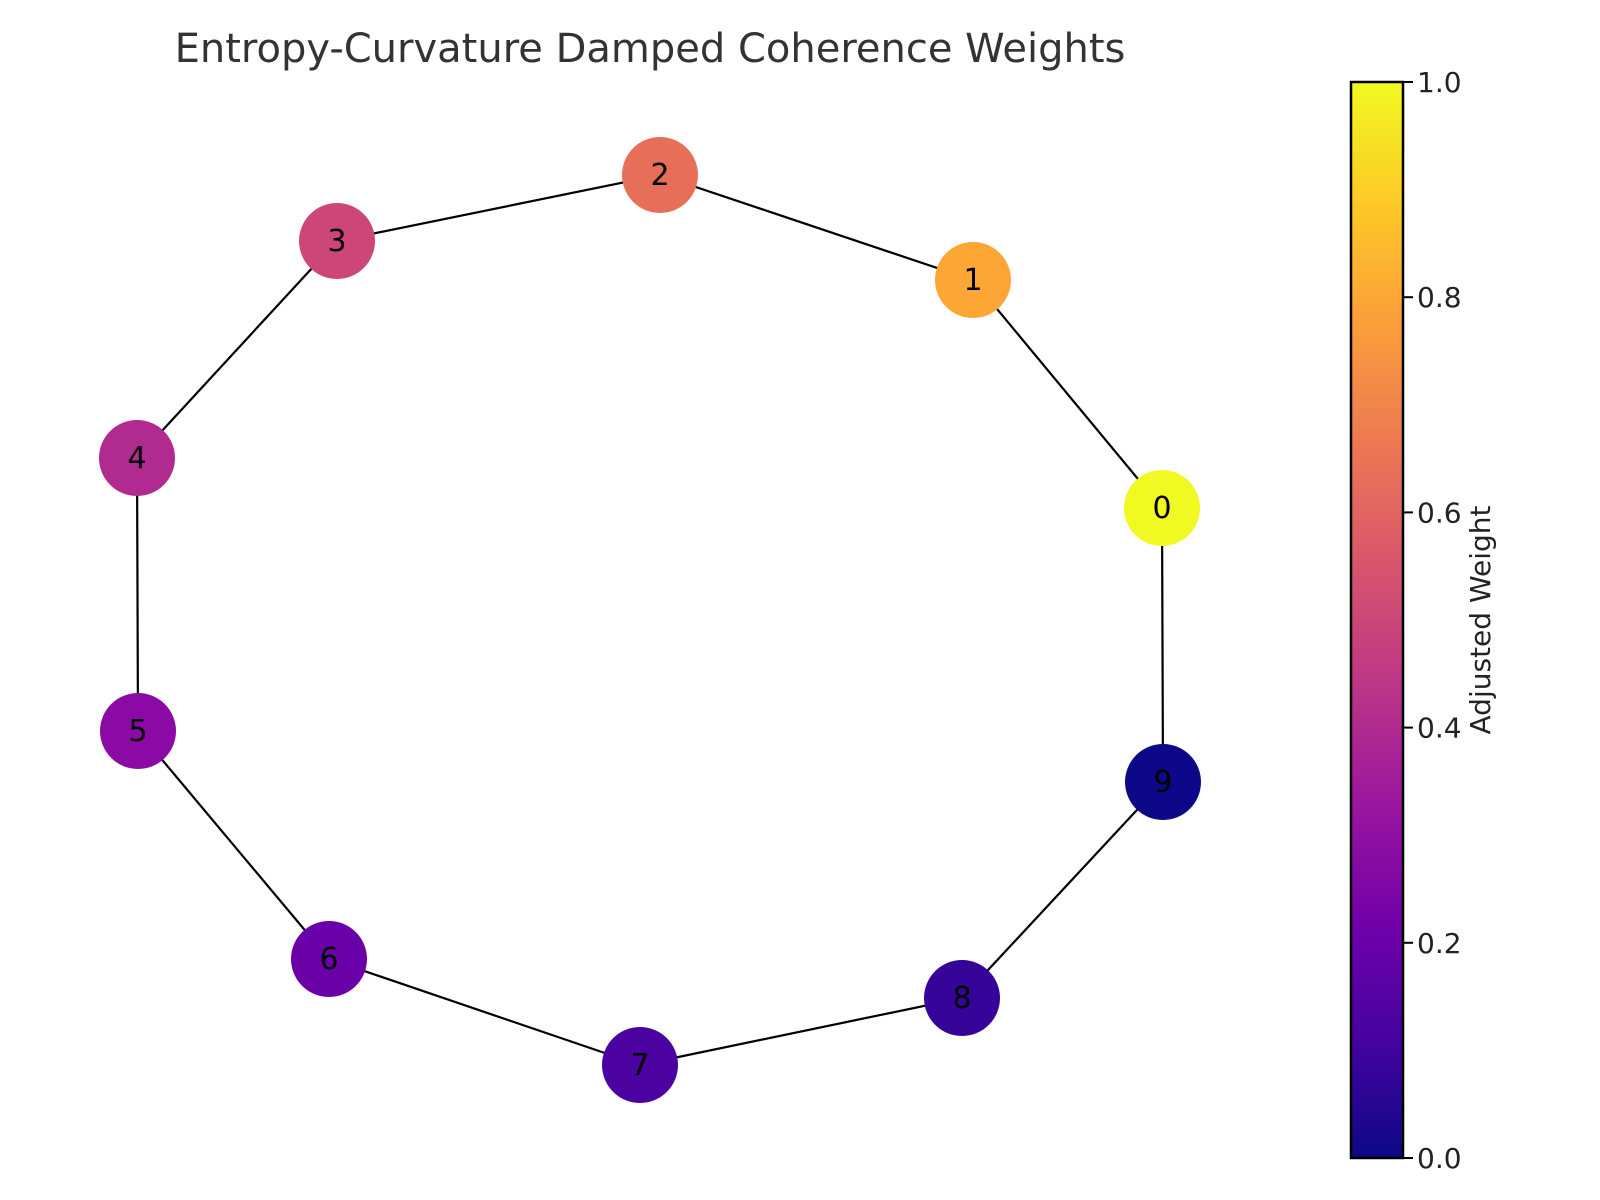 This screenshot has height=1200, width=1600. I want to click on node-2: 2, so click(660, 175).